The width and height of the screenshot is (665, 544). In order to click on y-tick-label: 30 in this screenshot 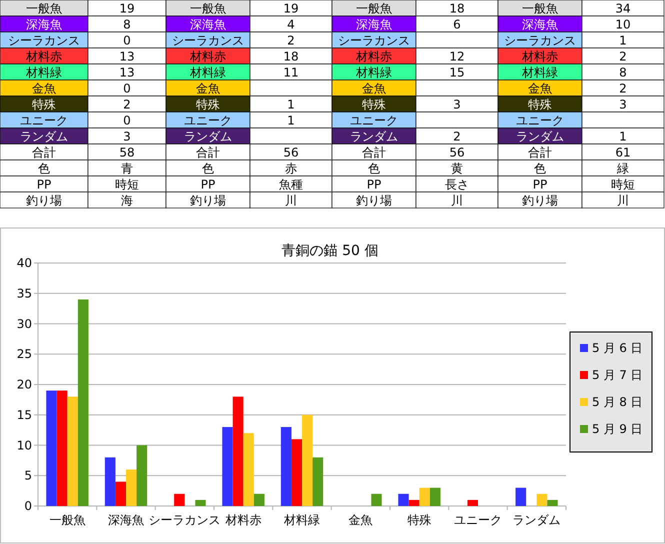, I will do `click(24, 323)`.